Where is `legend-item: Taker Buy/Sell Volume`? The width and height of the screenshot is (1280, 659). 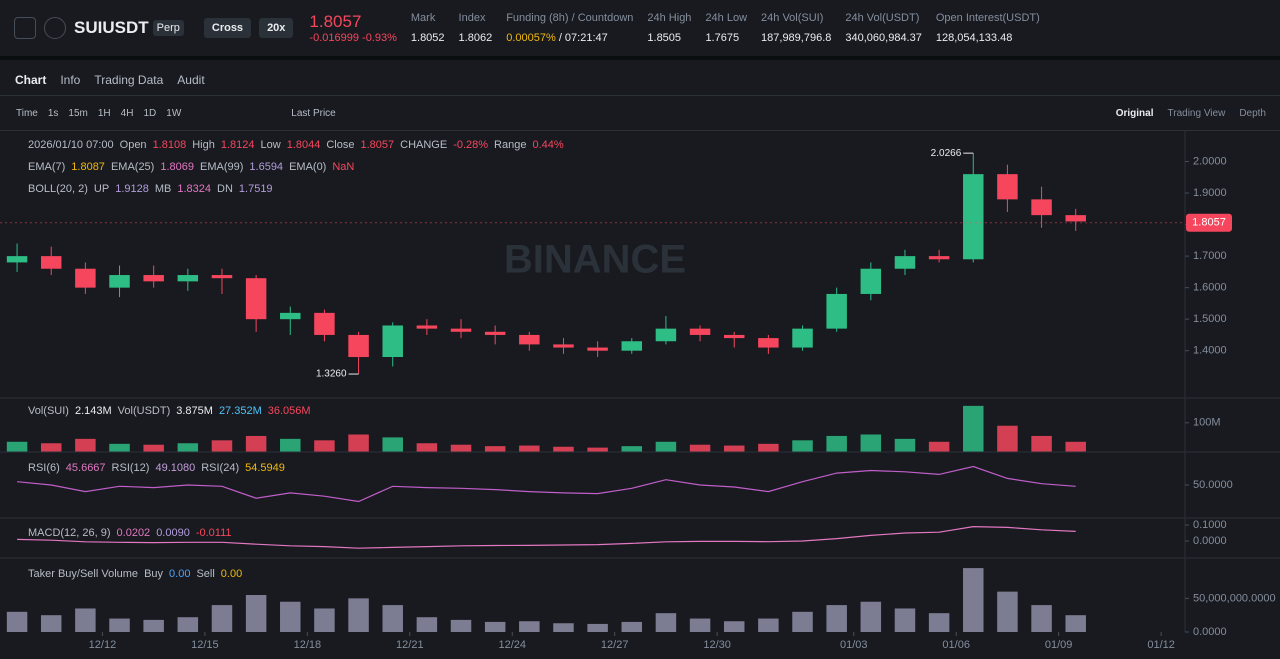
legend-item: Taker Buy/Sell Volume is located at coordinates (83, 574).